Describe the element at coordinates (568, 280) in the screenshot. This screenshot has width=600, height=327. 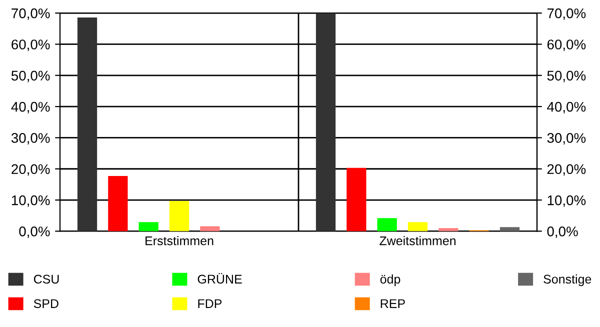
I see `legend-label: Sonstige` at that location.